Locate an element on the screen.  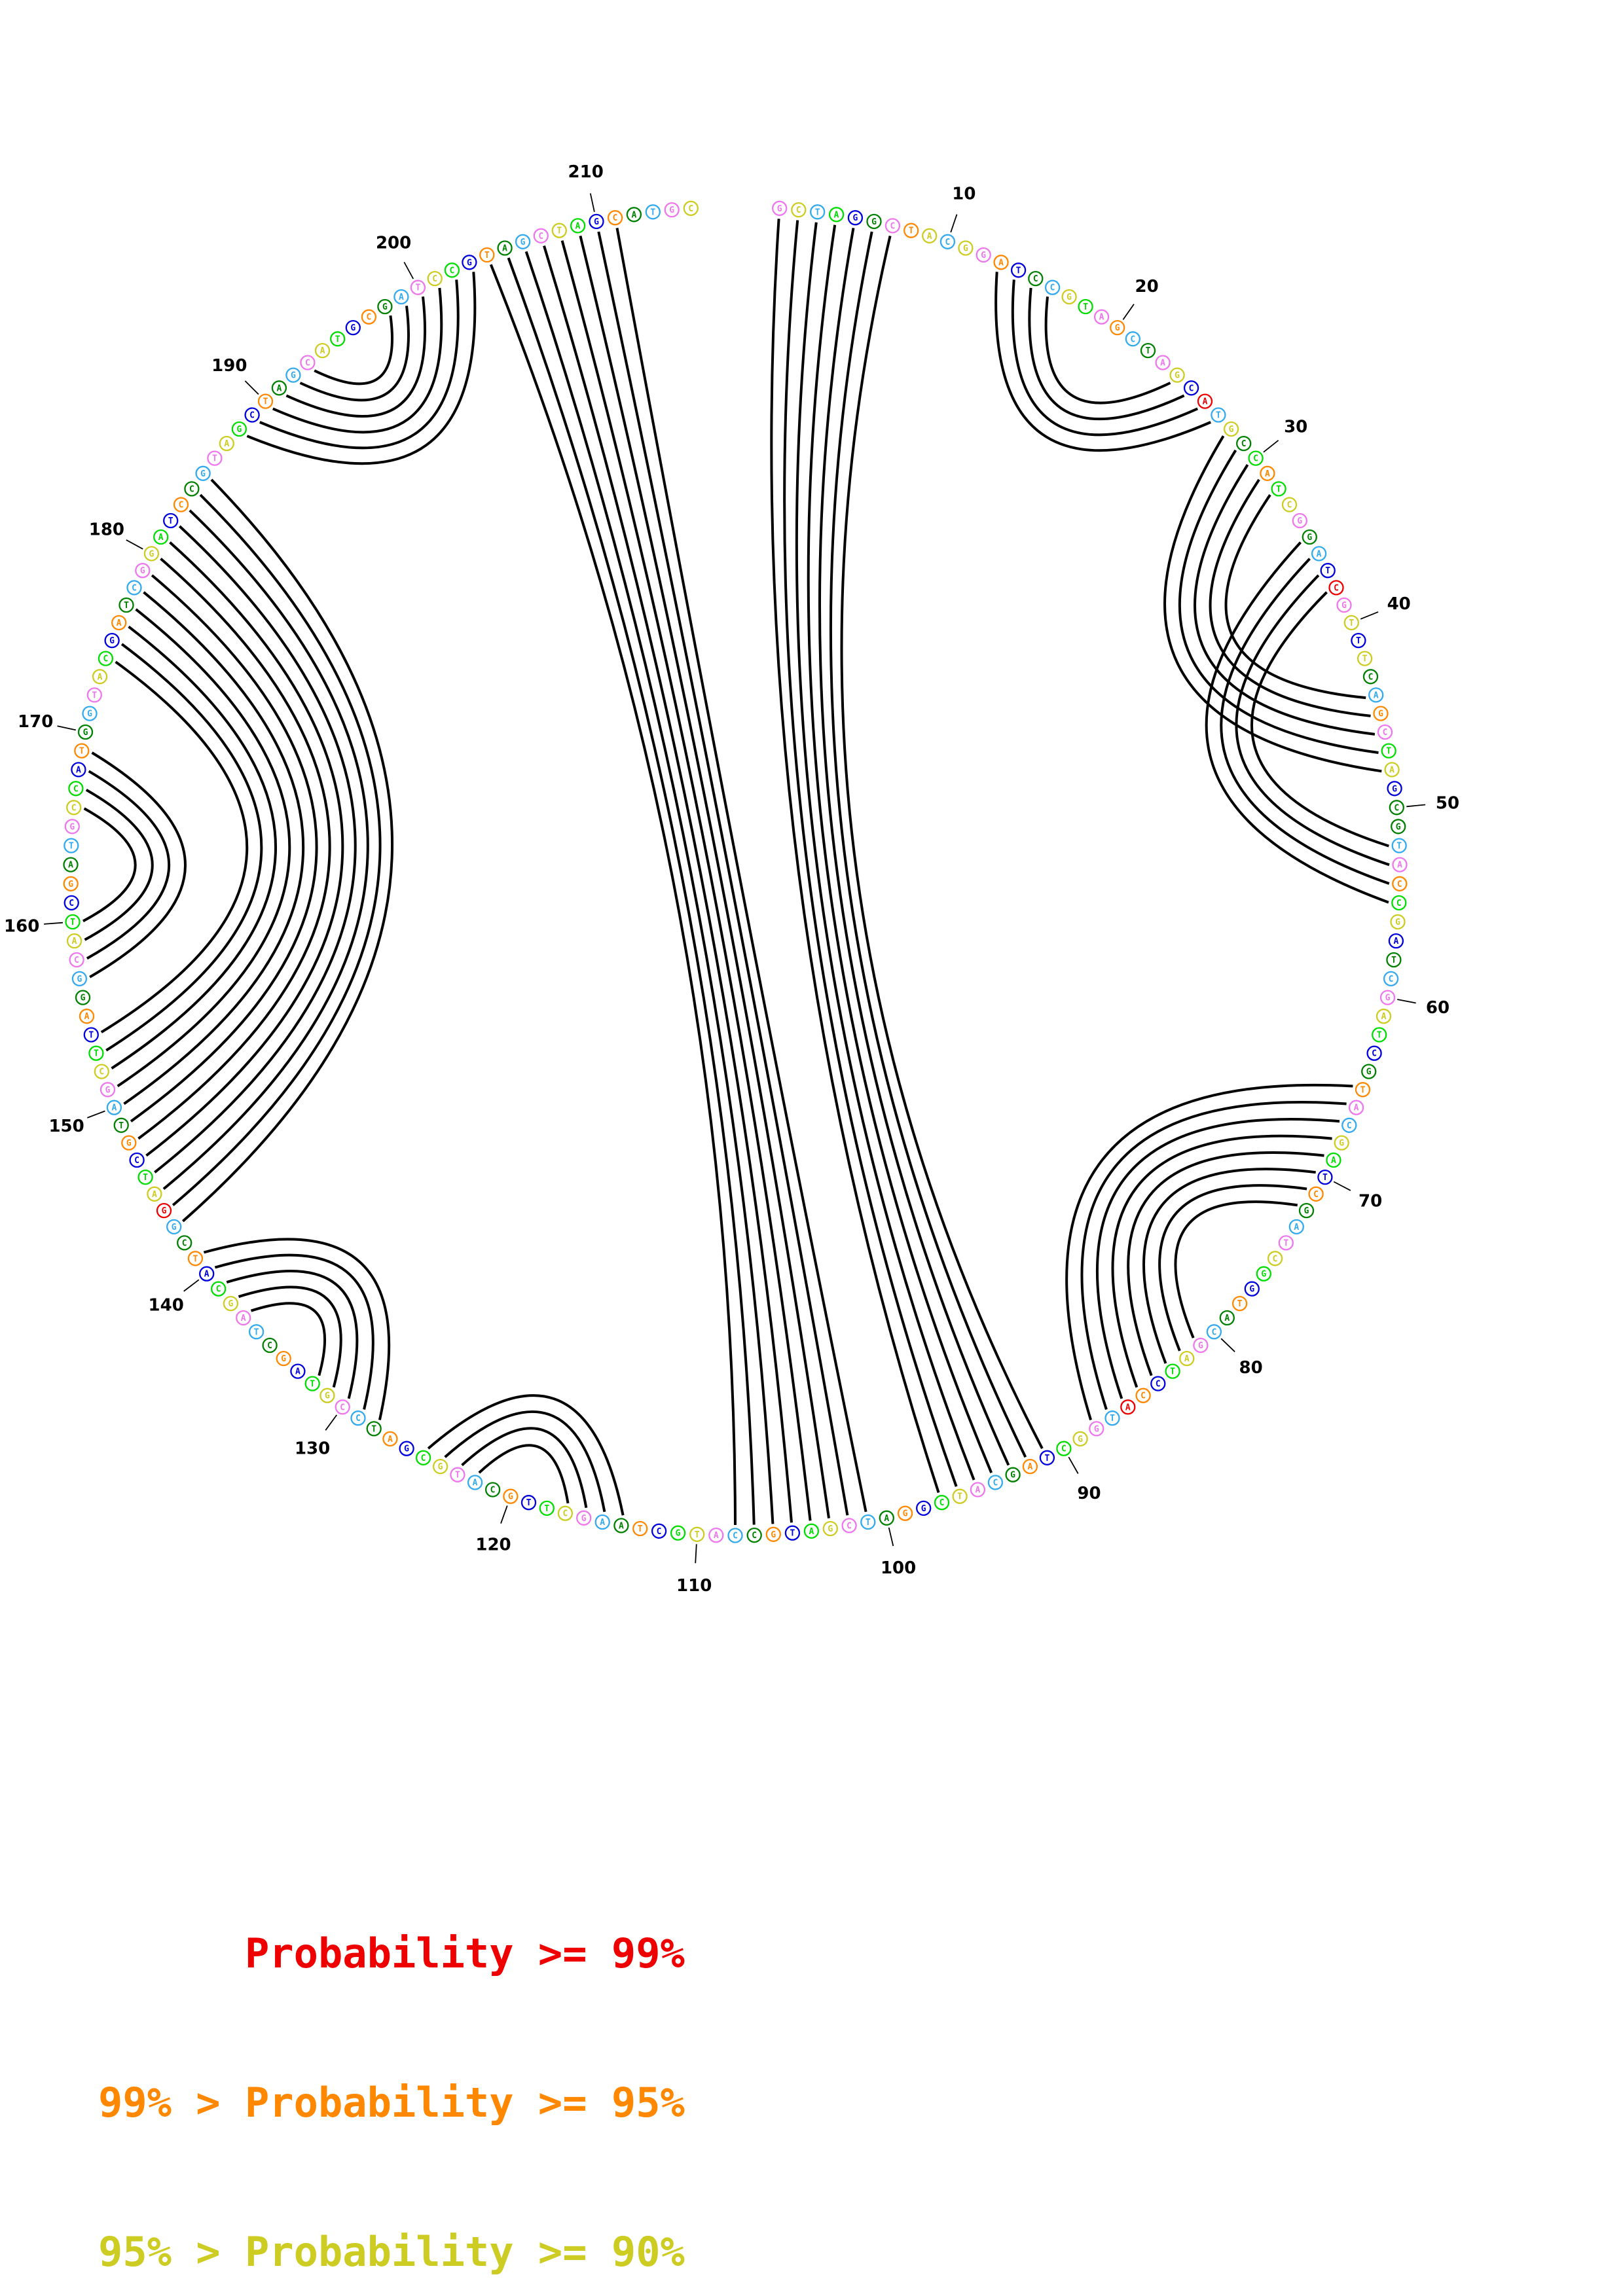
position-label: 170 is located at coordinates (35, 722).